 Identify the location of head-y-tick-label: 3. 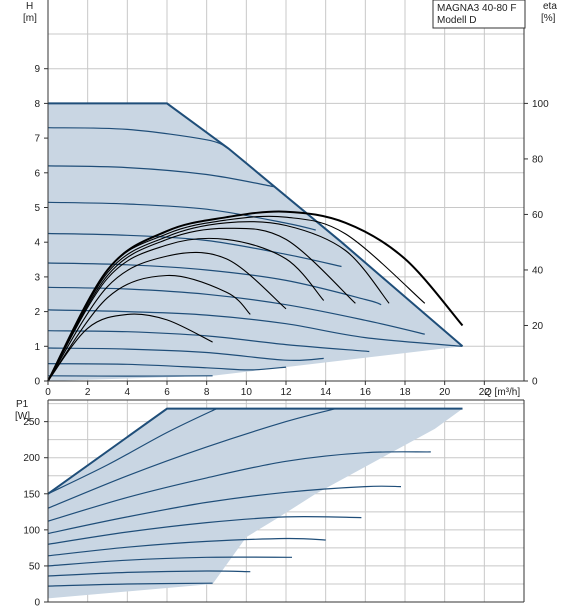
(37, 277).